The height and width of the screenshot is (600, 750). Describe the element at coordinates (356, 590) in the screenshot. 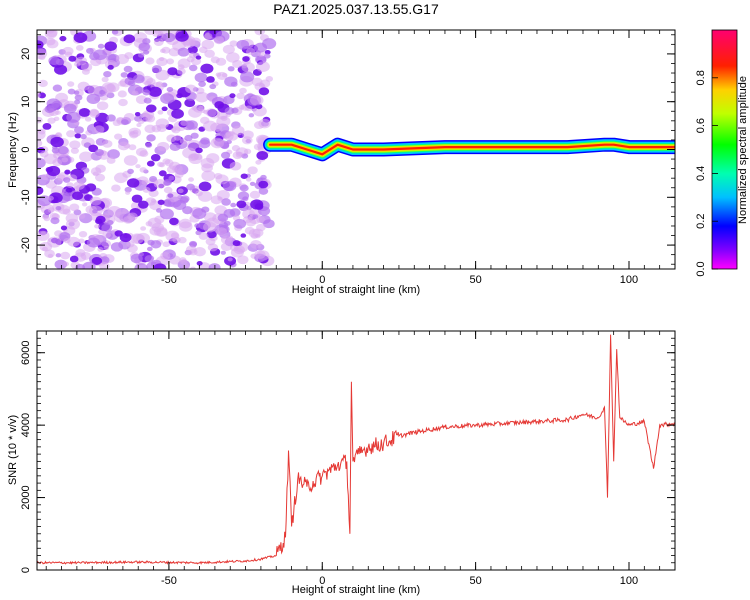

I see `snr-xlabel: Height of straight line (km)` at that location.